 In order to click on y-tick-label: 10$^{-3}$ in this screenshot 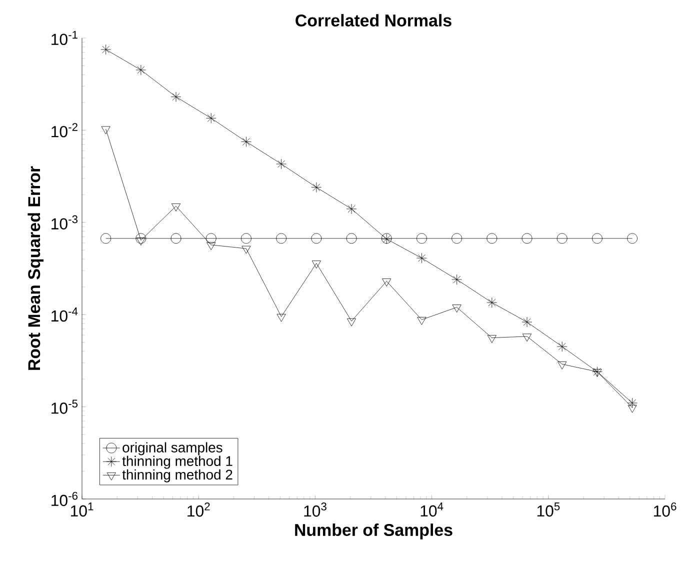, I will do `click(65, 222)`.